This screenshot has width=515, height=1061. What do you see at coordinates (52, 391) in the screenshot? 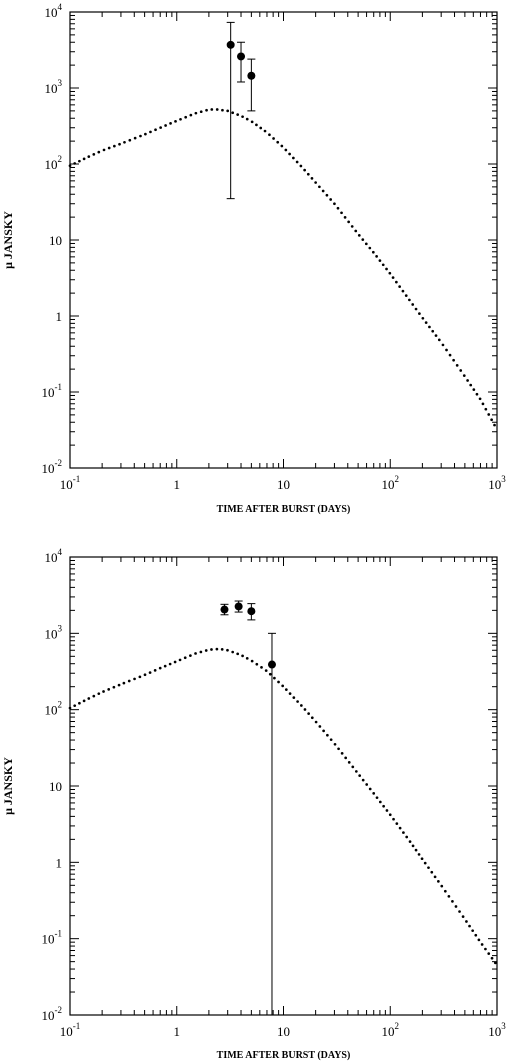
I see `y-tick-label: 10⁻¹` at bounding box center [52, 391].